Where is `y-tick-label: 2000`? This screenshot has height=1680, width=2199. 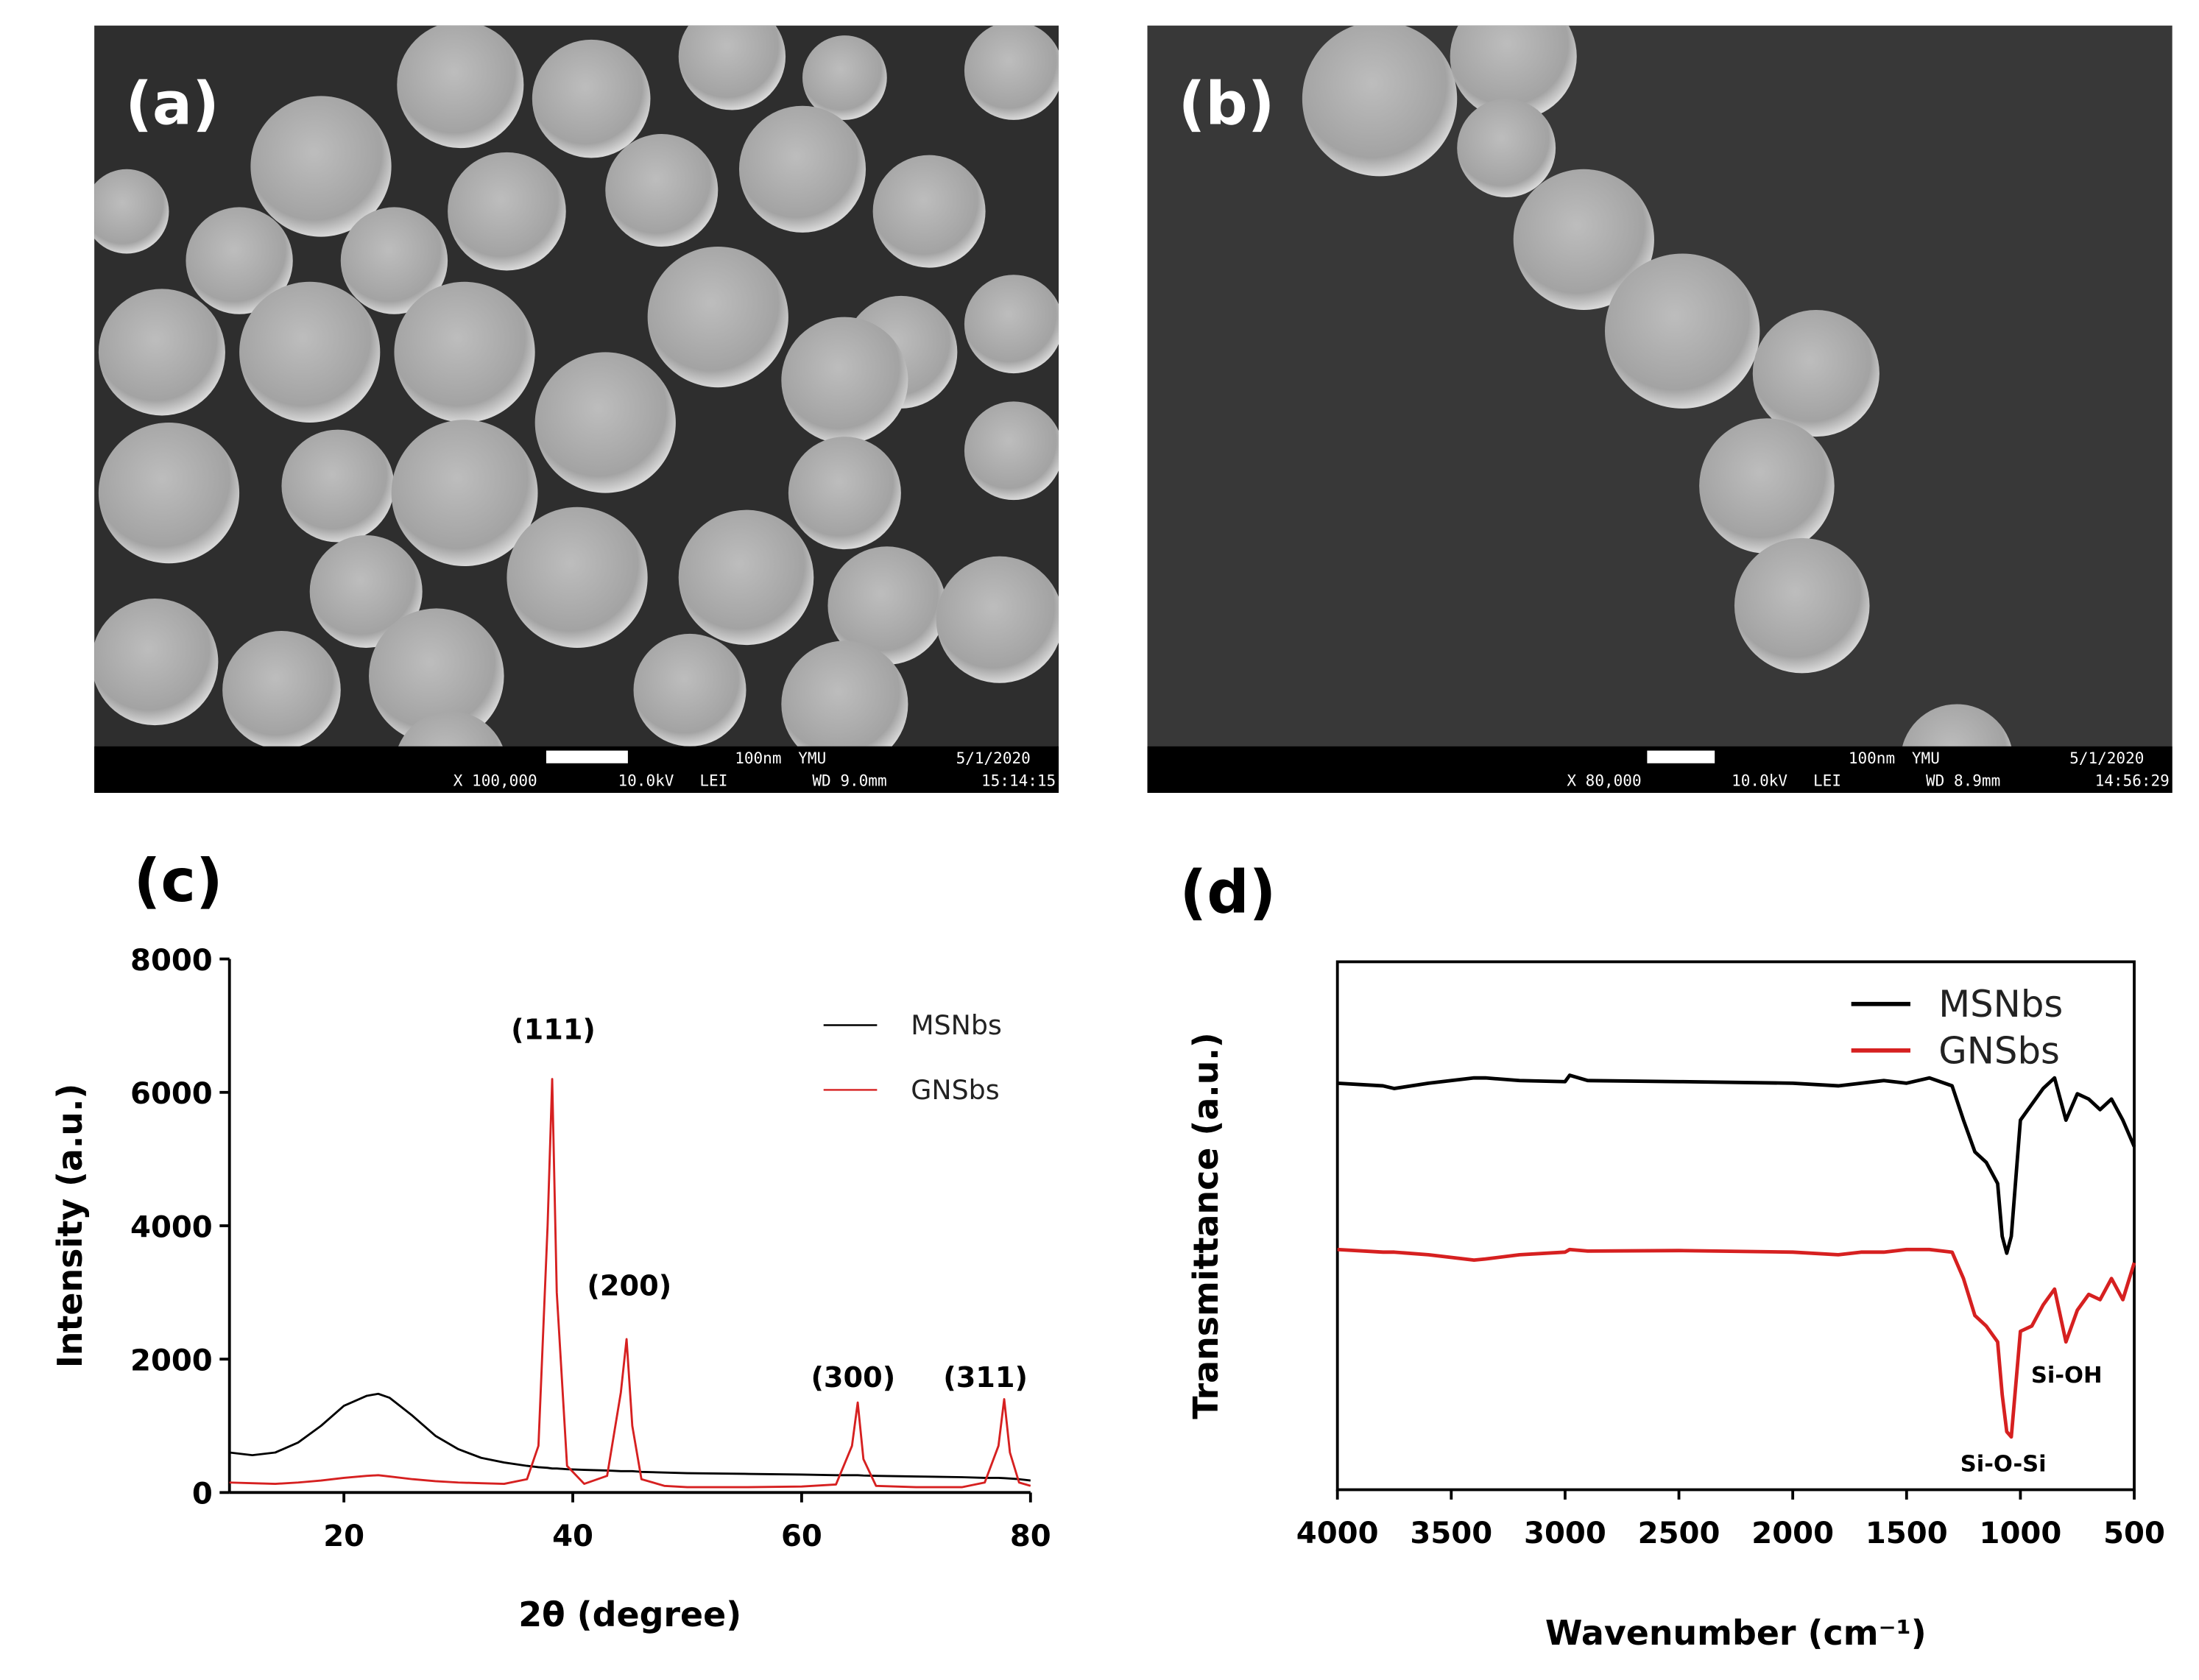
y-tick-label: 2000 is located at coordinates (171, 1360).